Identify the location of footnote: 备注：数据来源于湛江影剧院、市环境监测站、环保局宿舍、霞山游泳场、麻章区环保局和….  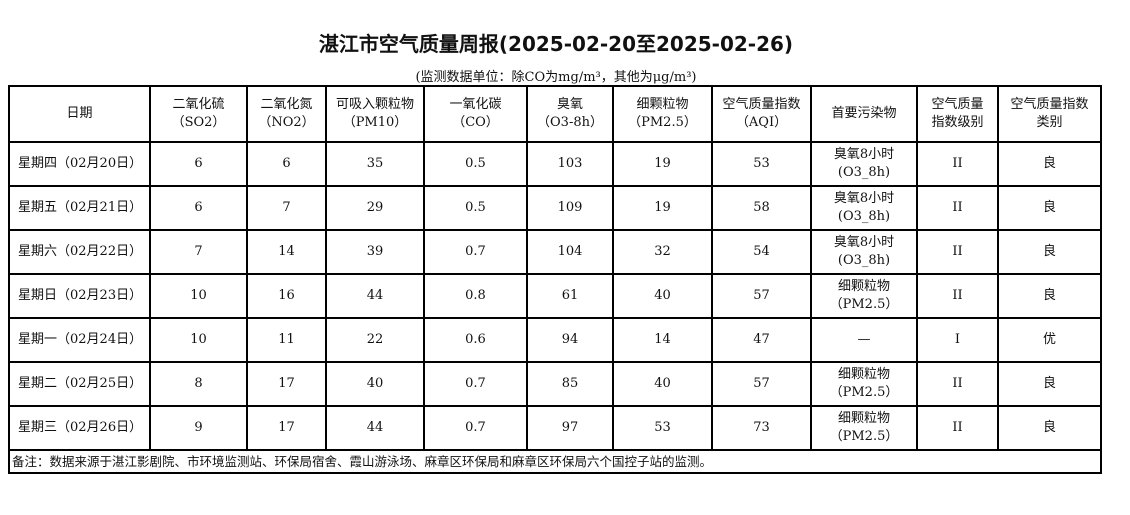
(555, 461).